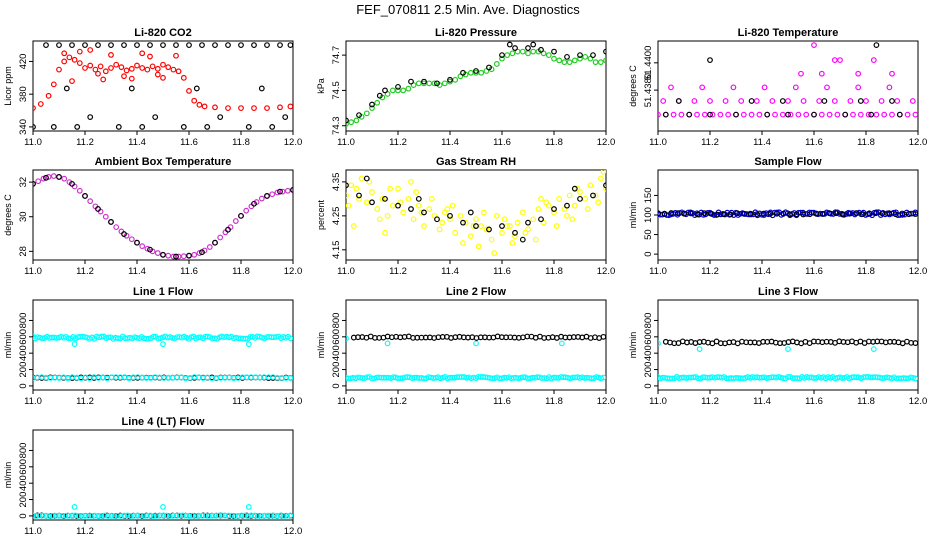 The height and width of the screenshot is (540, 936). What do you see at coordinates (788, 292) in the screenshot?
I see `panel-title: Line 3 Flow` at bounding box center [788, 292].